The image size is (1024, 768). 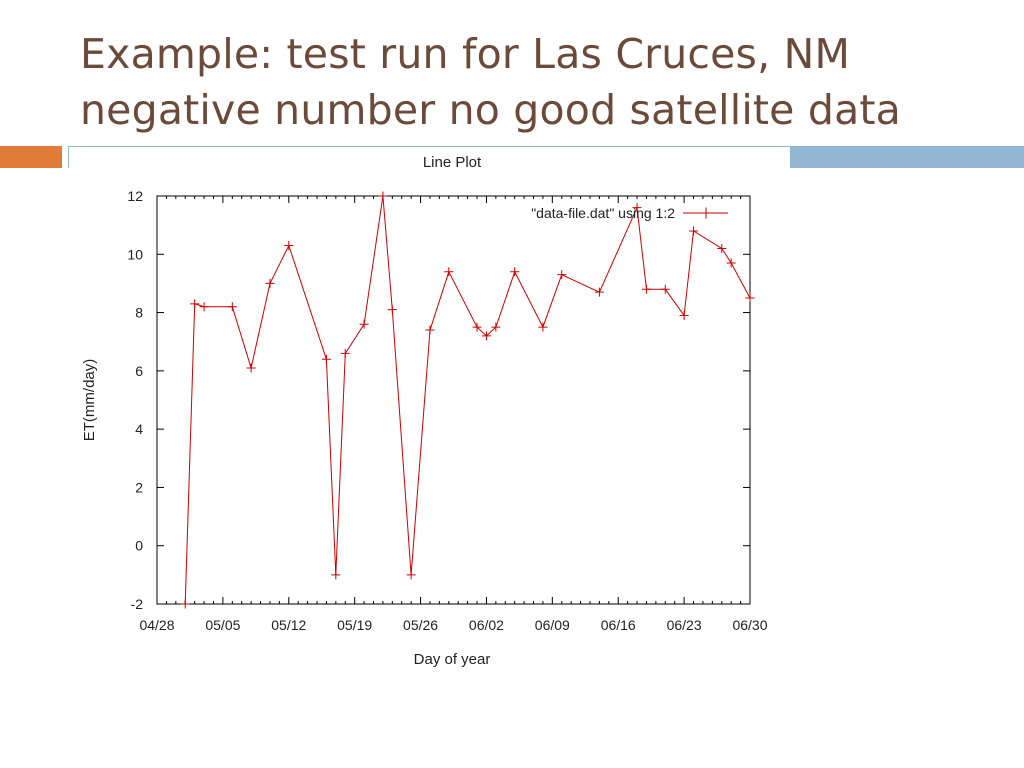 I want to click on y-tick-label: 2, so click(x=139, y=487).